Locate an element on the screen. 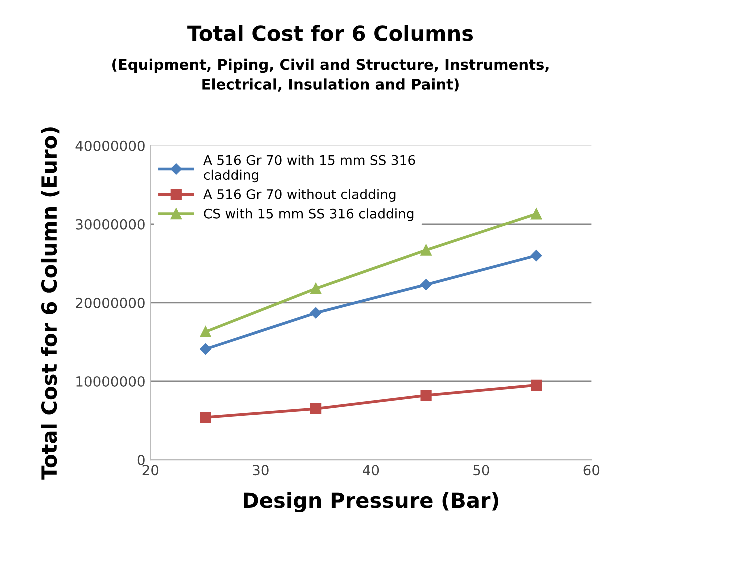  x-tick-label: 20 is located at coordinates (150, 470).